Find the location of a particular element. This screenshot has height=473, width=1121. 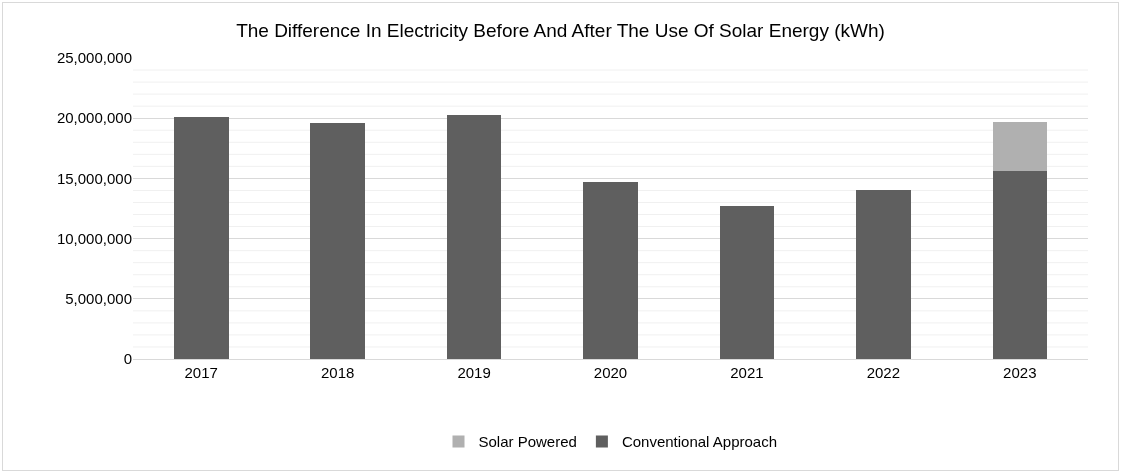

x-tick-label: 2023 is located at coordinates (1020, 372).